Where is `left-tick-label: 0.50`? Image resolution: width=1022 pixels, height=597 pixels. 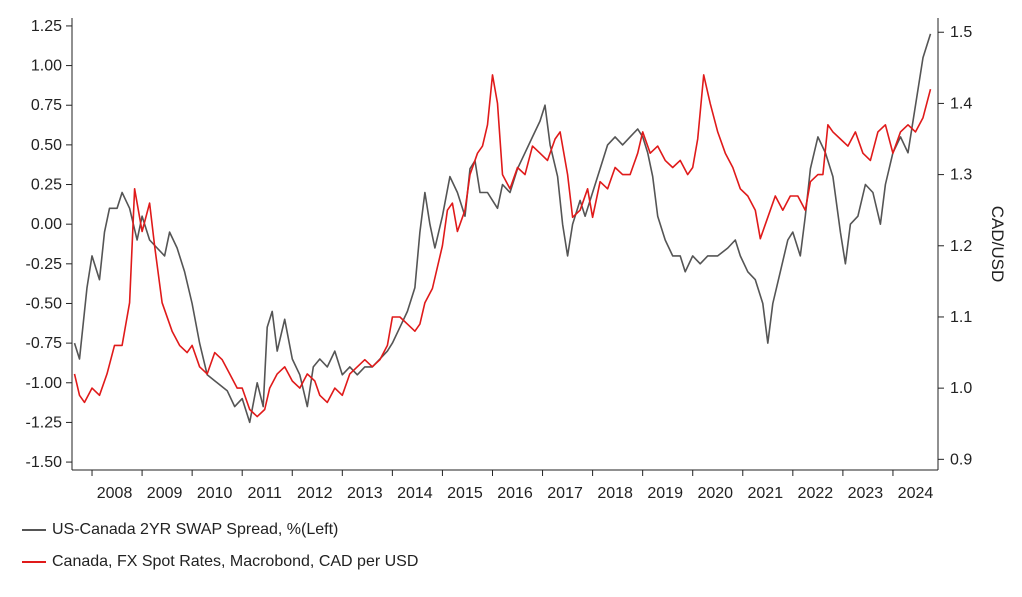 left-tick-label: 0.50 is located at coordinates (46, 145).